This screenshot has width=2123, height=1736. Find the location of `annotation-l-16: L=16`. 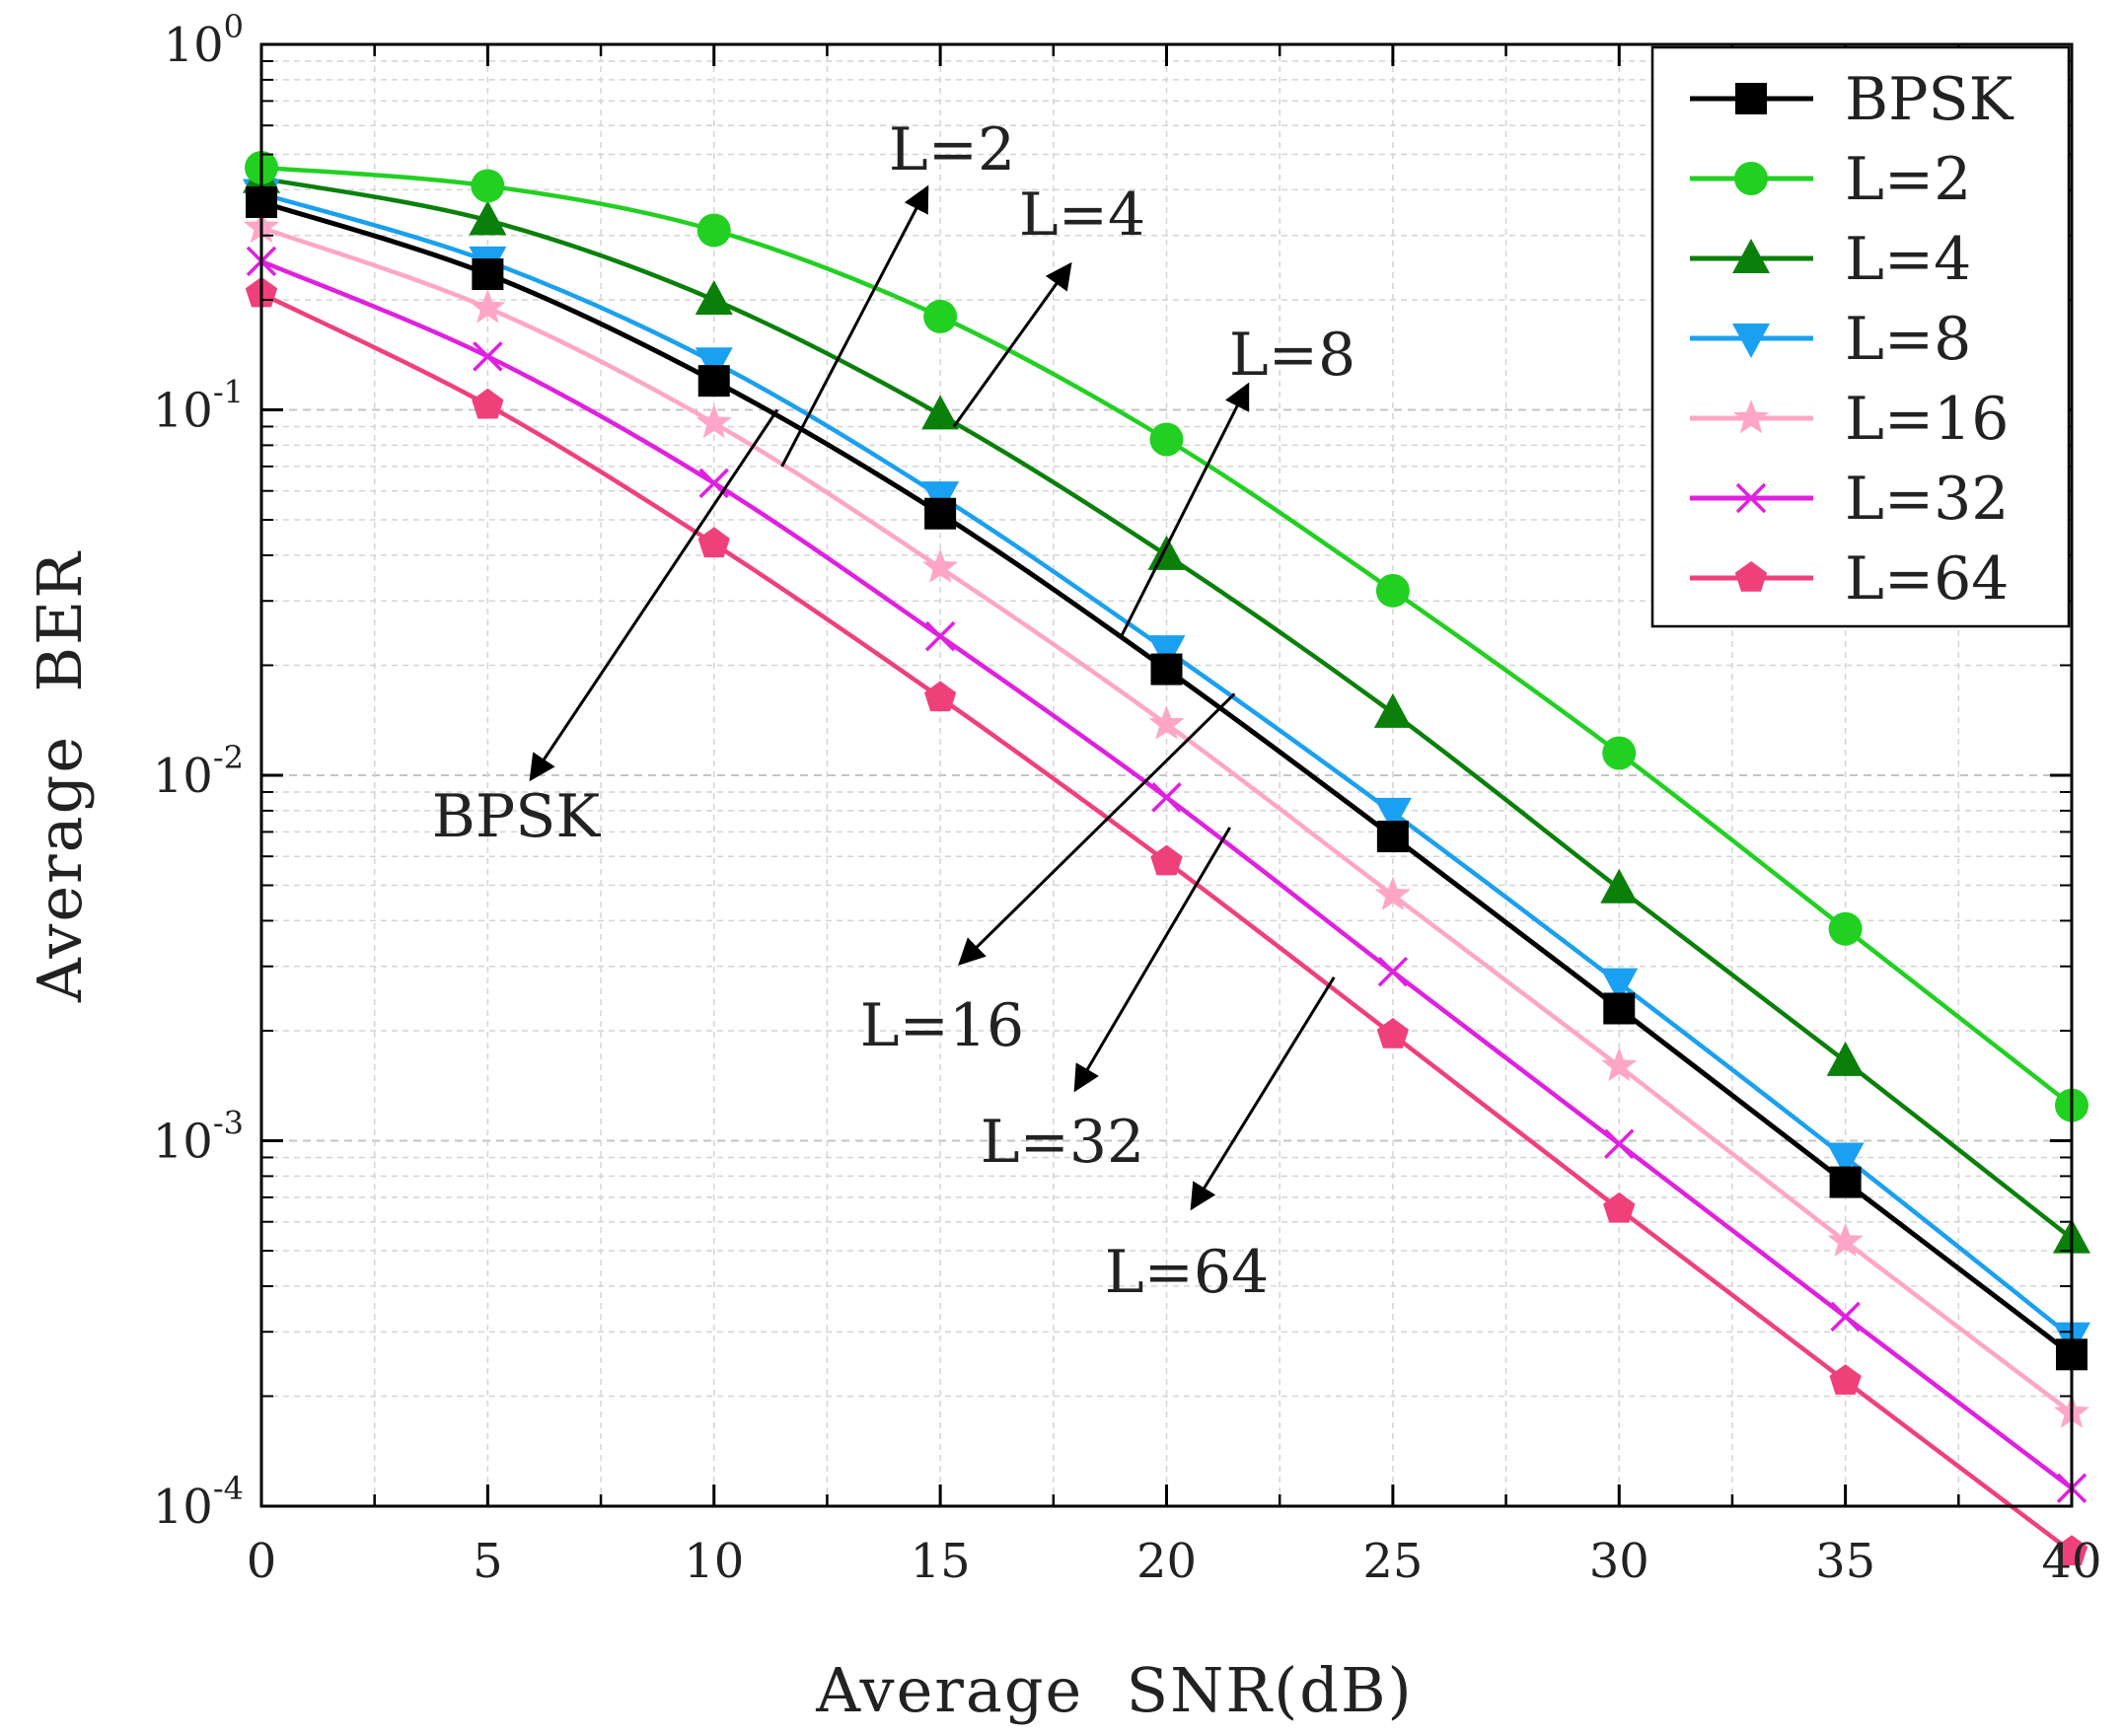

annotation-l-16: L=16 is located at coordinates (1048, 876).